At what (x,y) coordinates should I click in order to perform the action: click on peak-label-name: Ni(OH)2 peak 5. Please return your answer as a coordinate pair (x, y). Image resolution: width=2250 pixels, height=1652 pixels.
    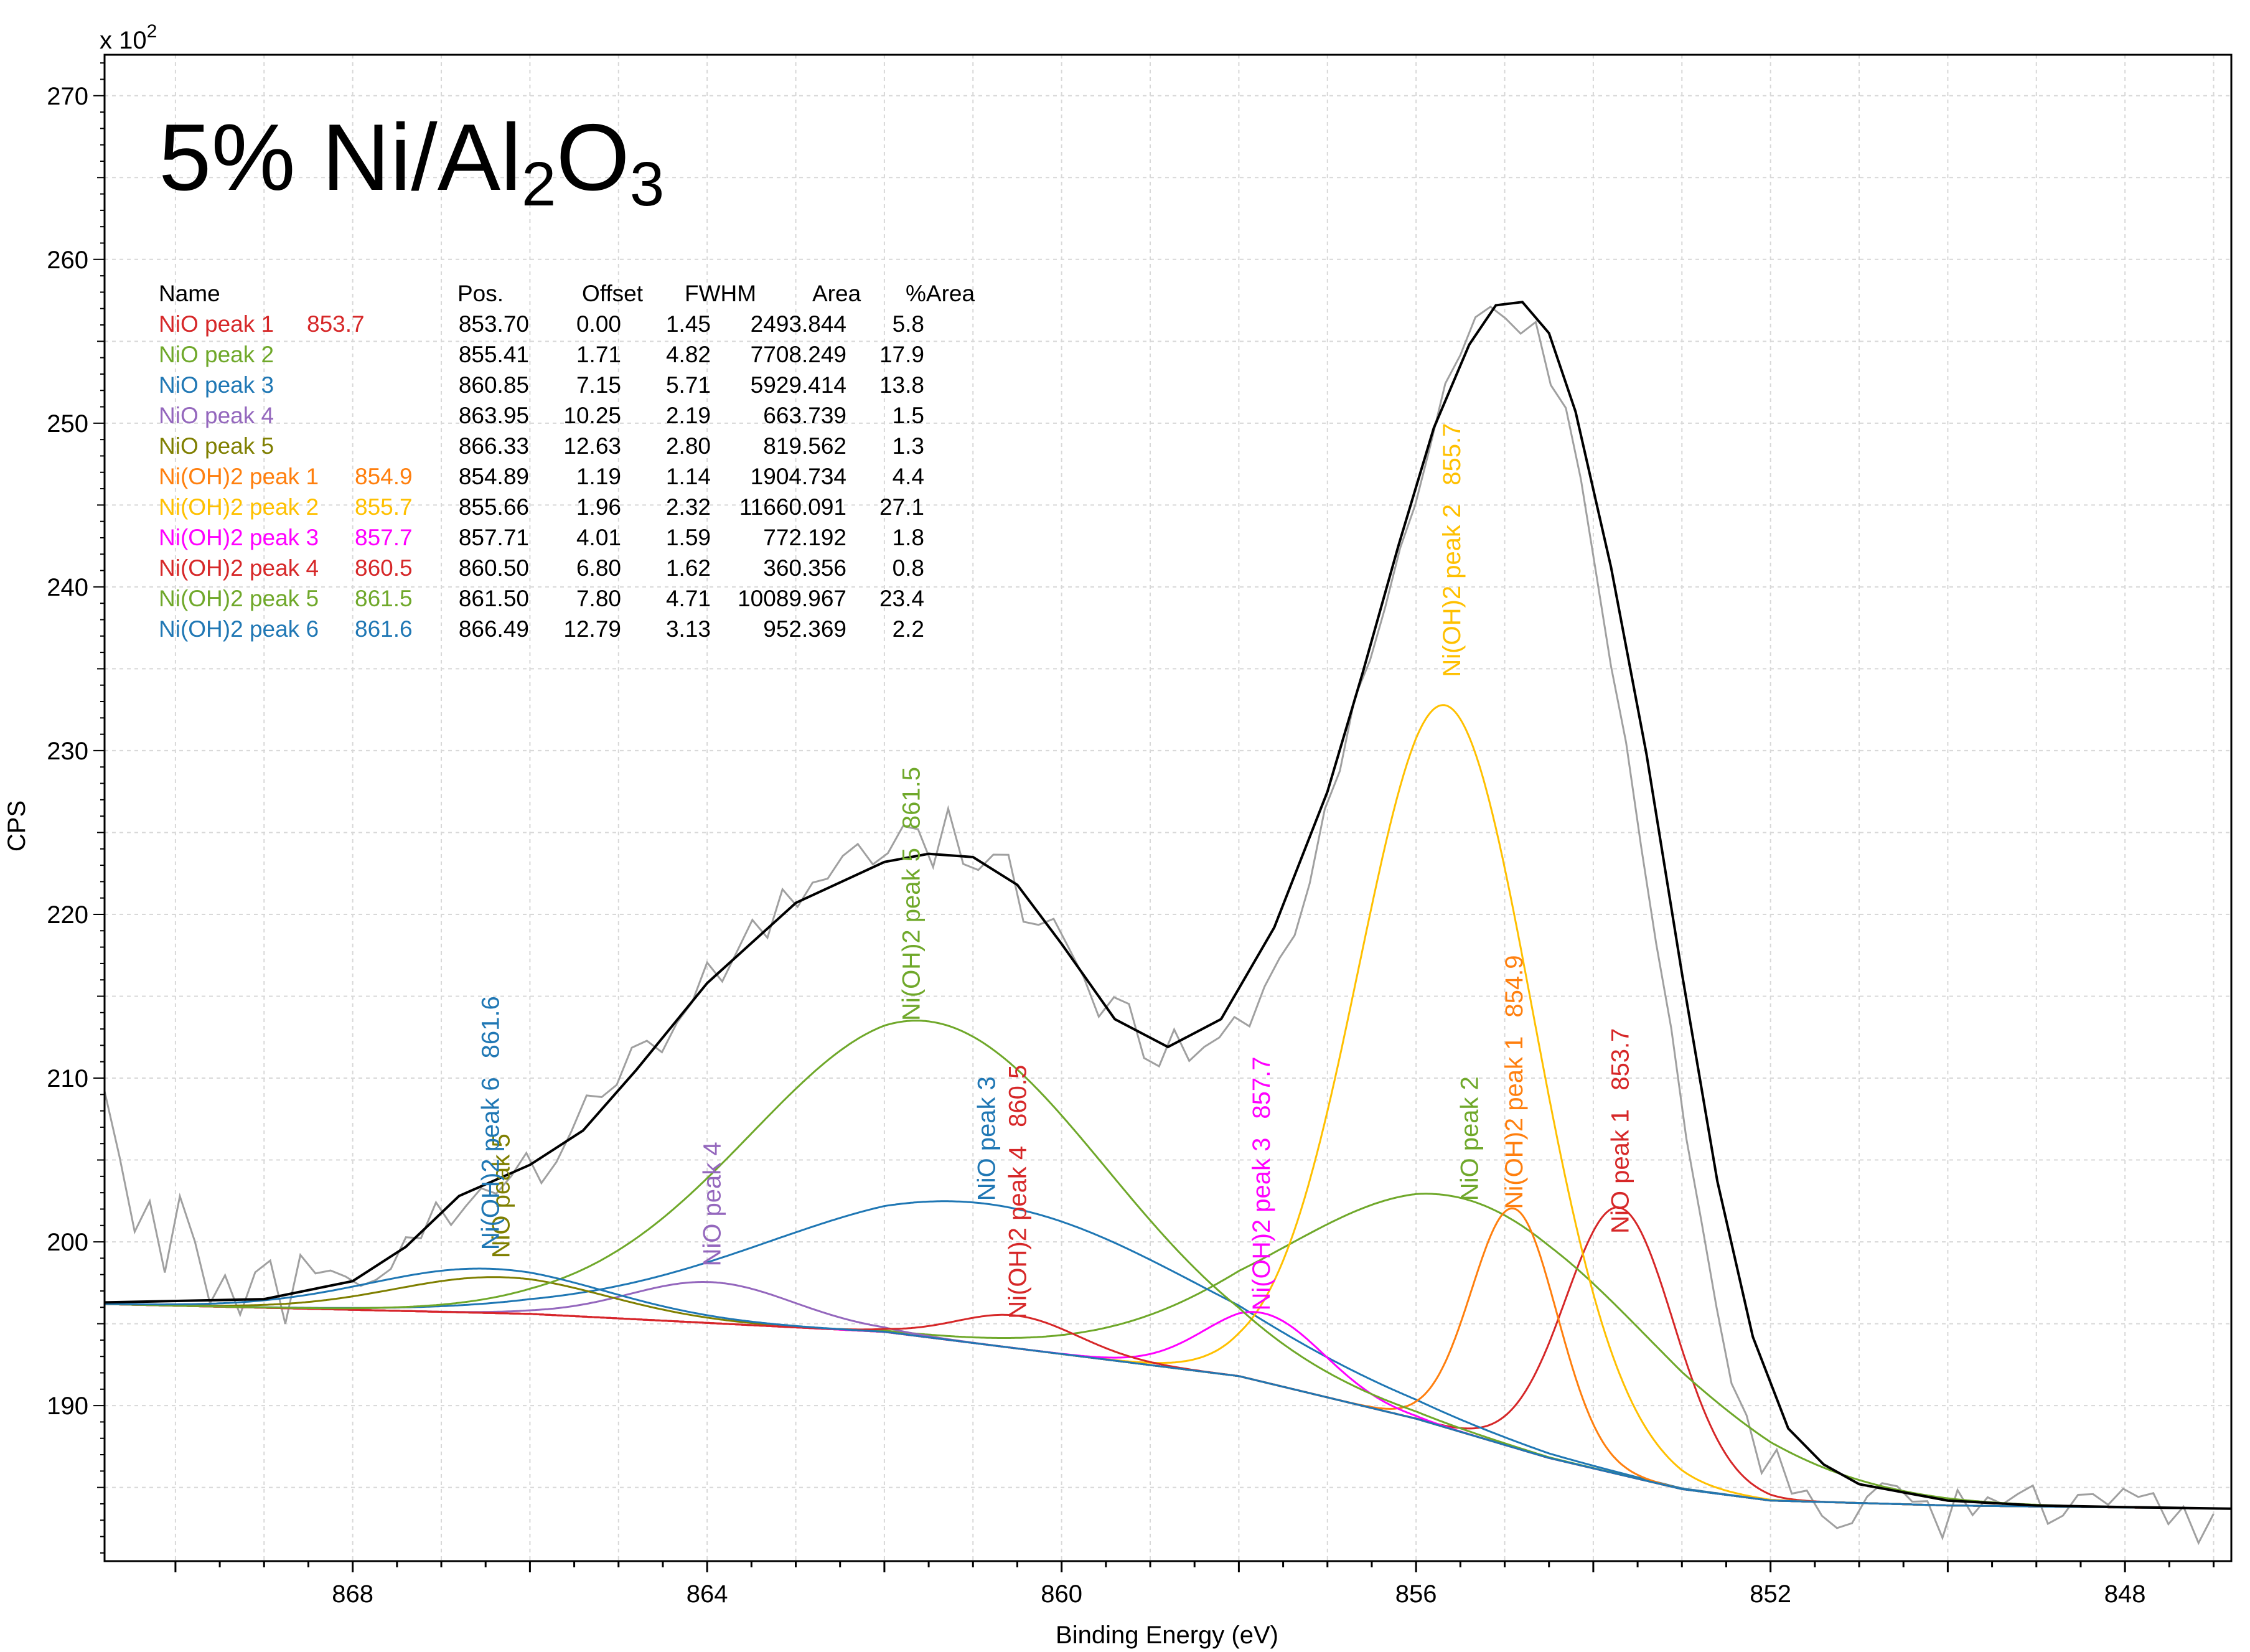
    Looking at the image, I should click on (912, 934).